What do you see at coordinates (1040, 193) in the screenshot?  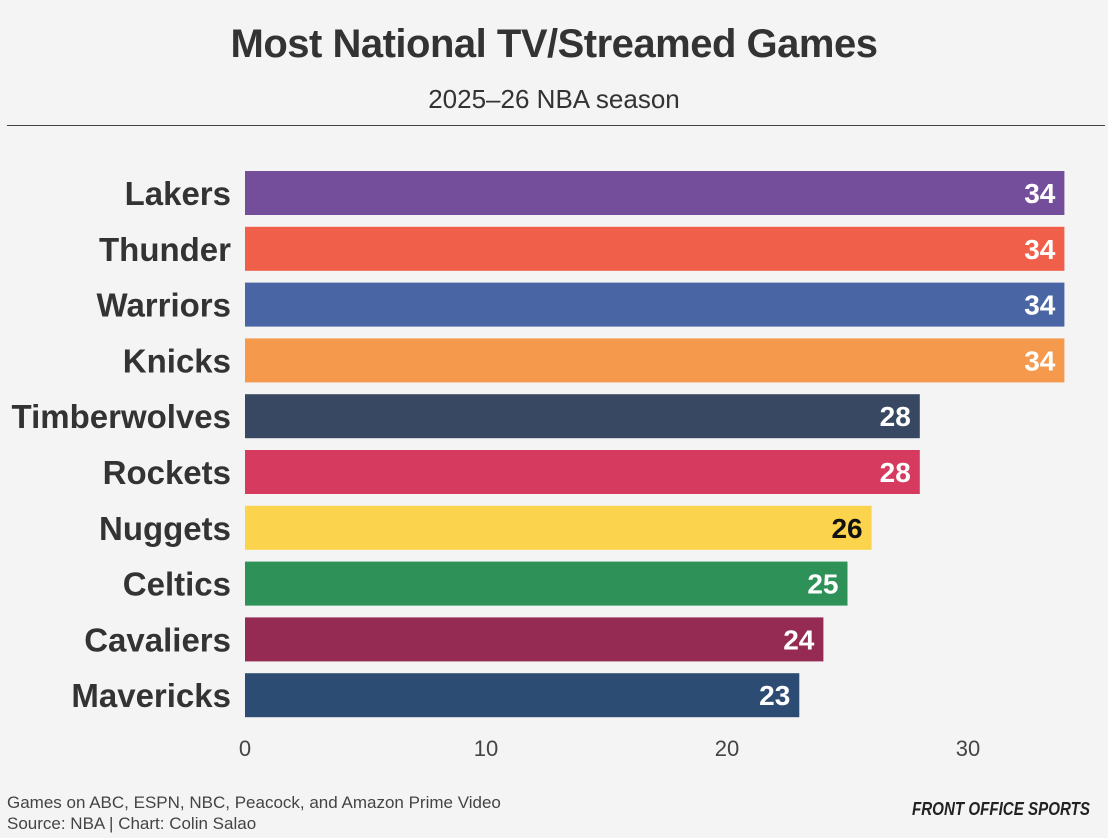 I see `value-label-lakers: 34` at bounding box center [1040, 193].